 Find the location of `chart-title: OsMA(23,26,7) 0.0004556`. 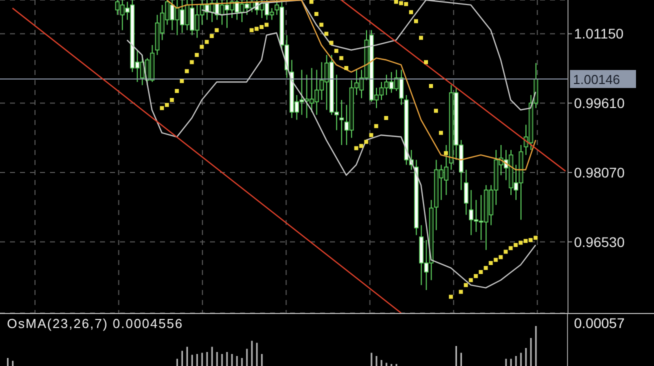

chart-title: OsMA(23,26,7) 0.0004556 is located at coordinates (95, 323).